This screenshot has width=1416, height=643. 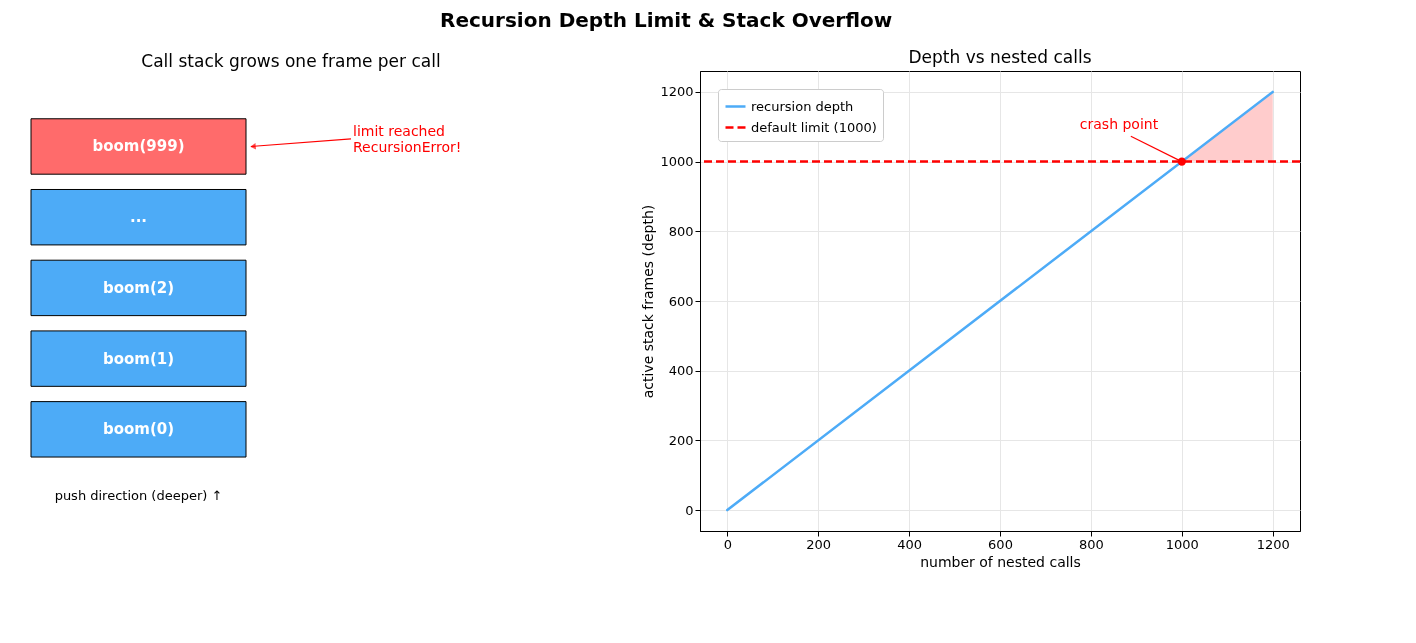 I want to click on y-tick-label: 800, so click(x=681, y=231).